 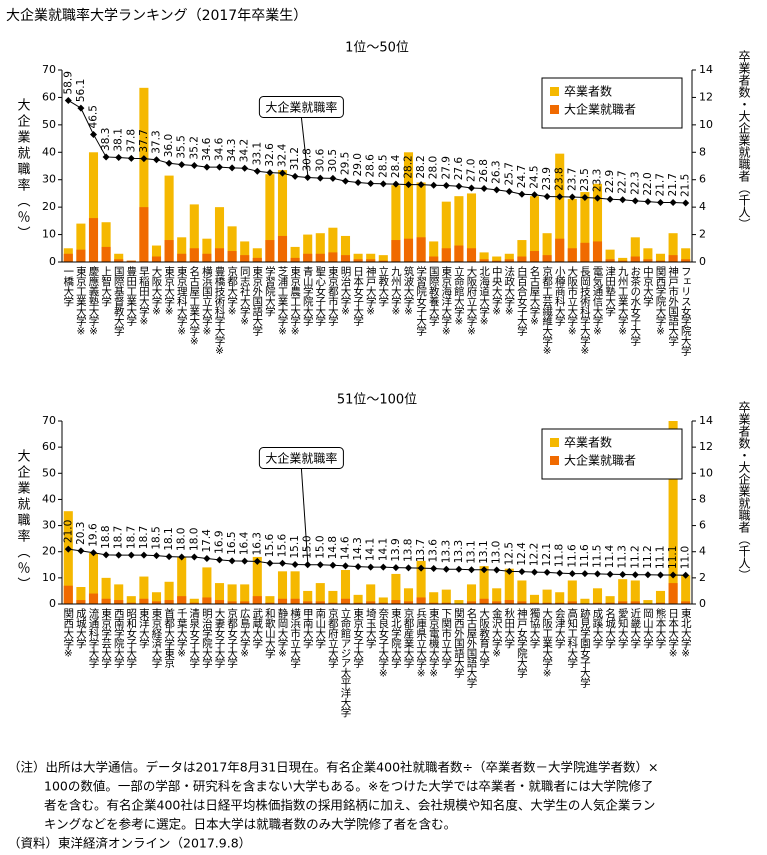 What do you see at coordinates (686, 557) in the screenshot?
I see `rate-label: 11.0` at bounding box center [686, 557].